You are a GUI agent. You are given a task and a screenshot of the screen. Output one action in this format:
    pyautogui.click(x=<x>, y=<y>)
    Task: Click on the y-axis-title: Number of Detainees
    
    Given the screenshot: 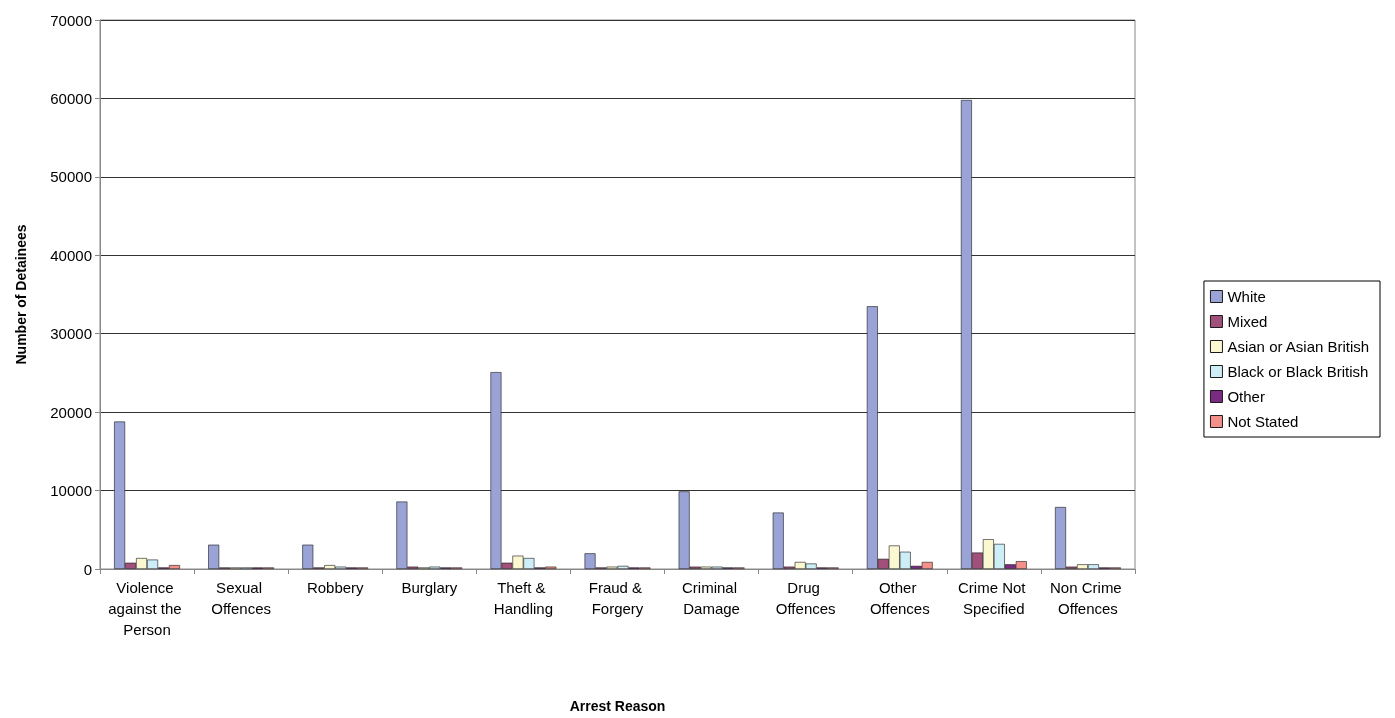 What is the action you would take?
    pyautogui.click(x=21, y=294)
    